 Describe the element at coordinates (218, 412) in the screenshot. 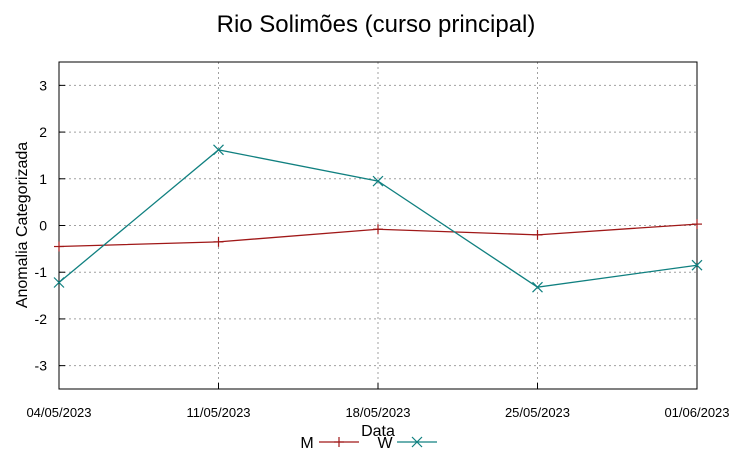

I see `x-tick-label: 11/05/2023` at that location.